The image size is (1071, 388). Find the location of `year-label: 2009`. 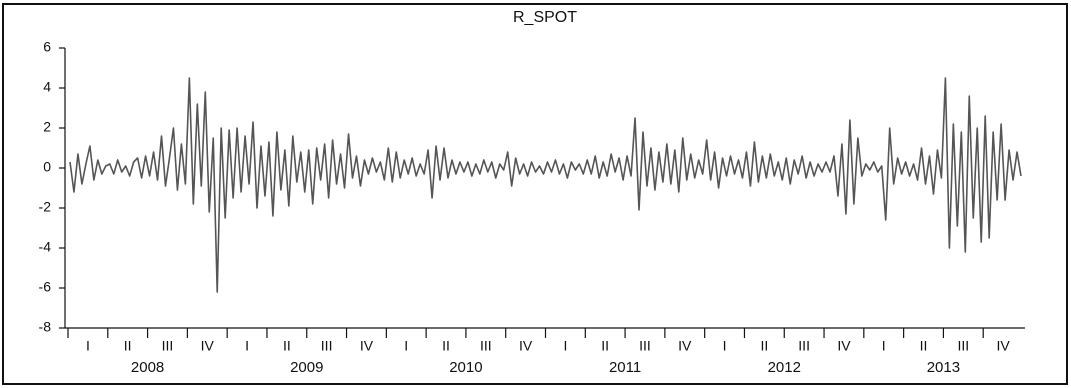

year-label: 2009 is located at coordinates (306, 367).